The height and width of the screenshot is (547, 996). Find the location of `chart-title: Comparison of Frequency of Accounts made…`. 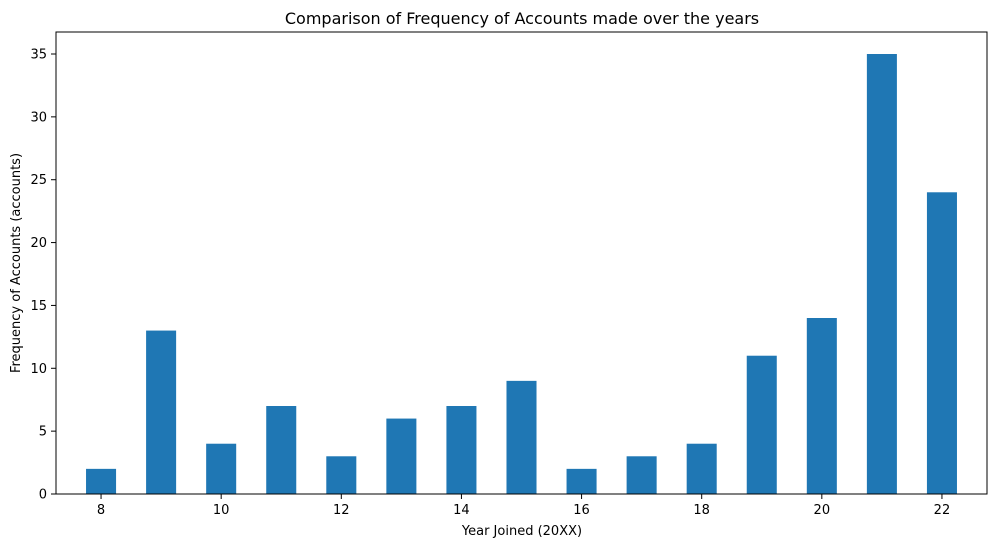

chart-title: Comparison of Frequency of Accounts made… is located at coordinates (522, 18).